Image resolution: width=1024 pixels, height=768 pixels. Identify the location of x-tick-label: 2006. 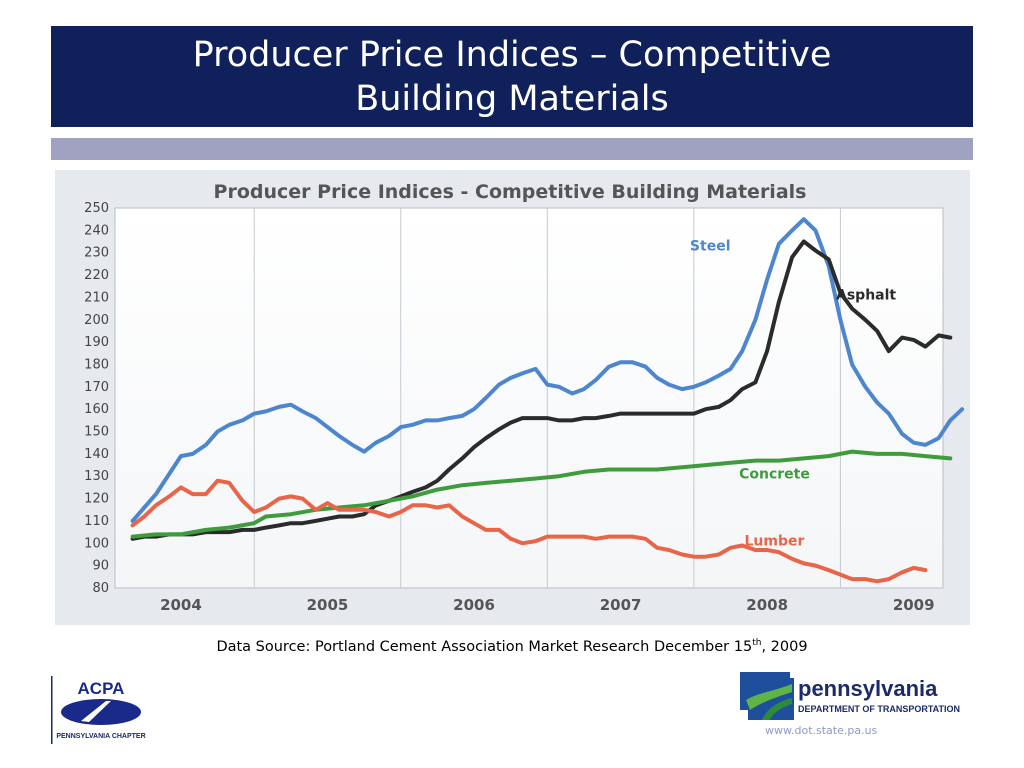
(474, 605).